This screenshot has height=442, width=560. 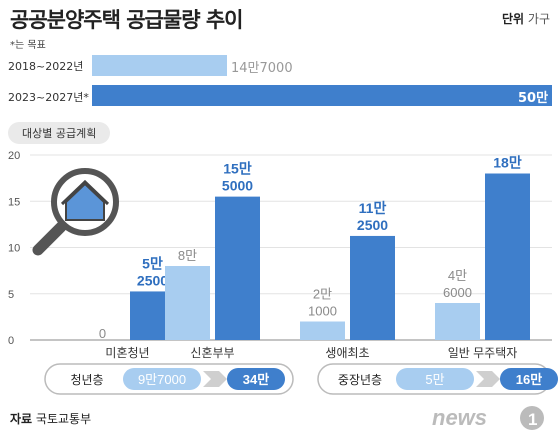 What do you see at coordinates (538, 19) in the screenshot?
I see `unit-value: 가구` at bounding box center [538, 19].